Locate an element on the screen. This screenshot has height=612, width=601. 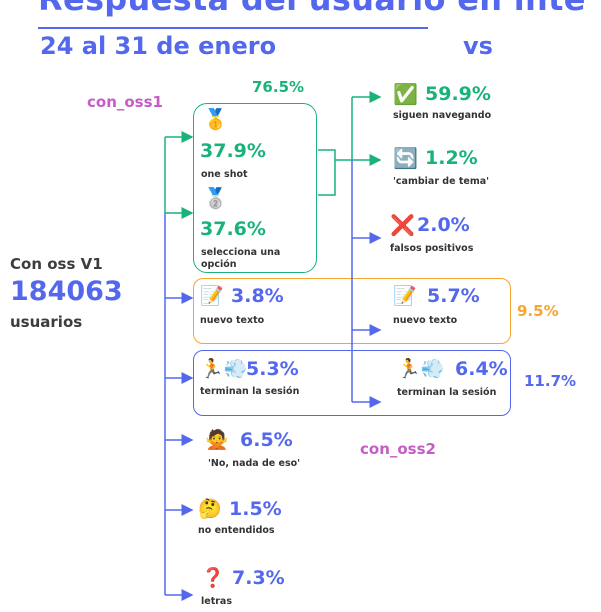
nuevo1-label: nuevo texto is located at coordinates (232, 320).